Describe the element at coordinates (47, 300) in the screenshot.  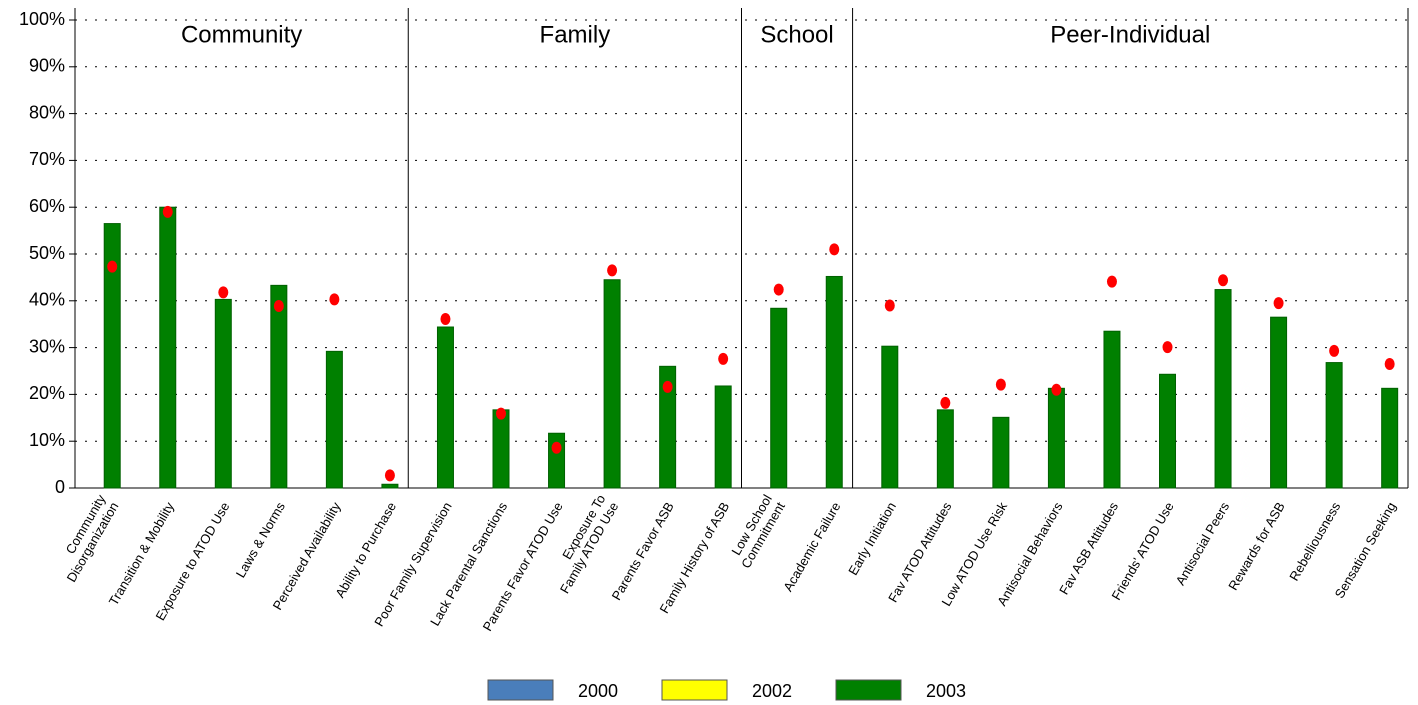
I see `y-tick-label: 40%` at that location.